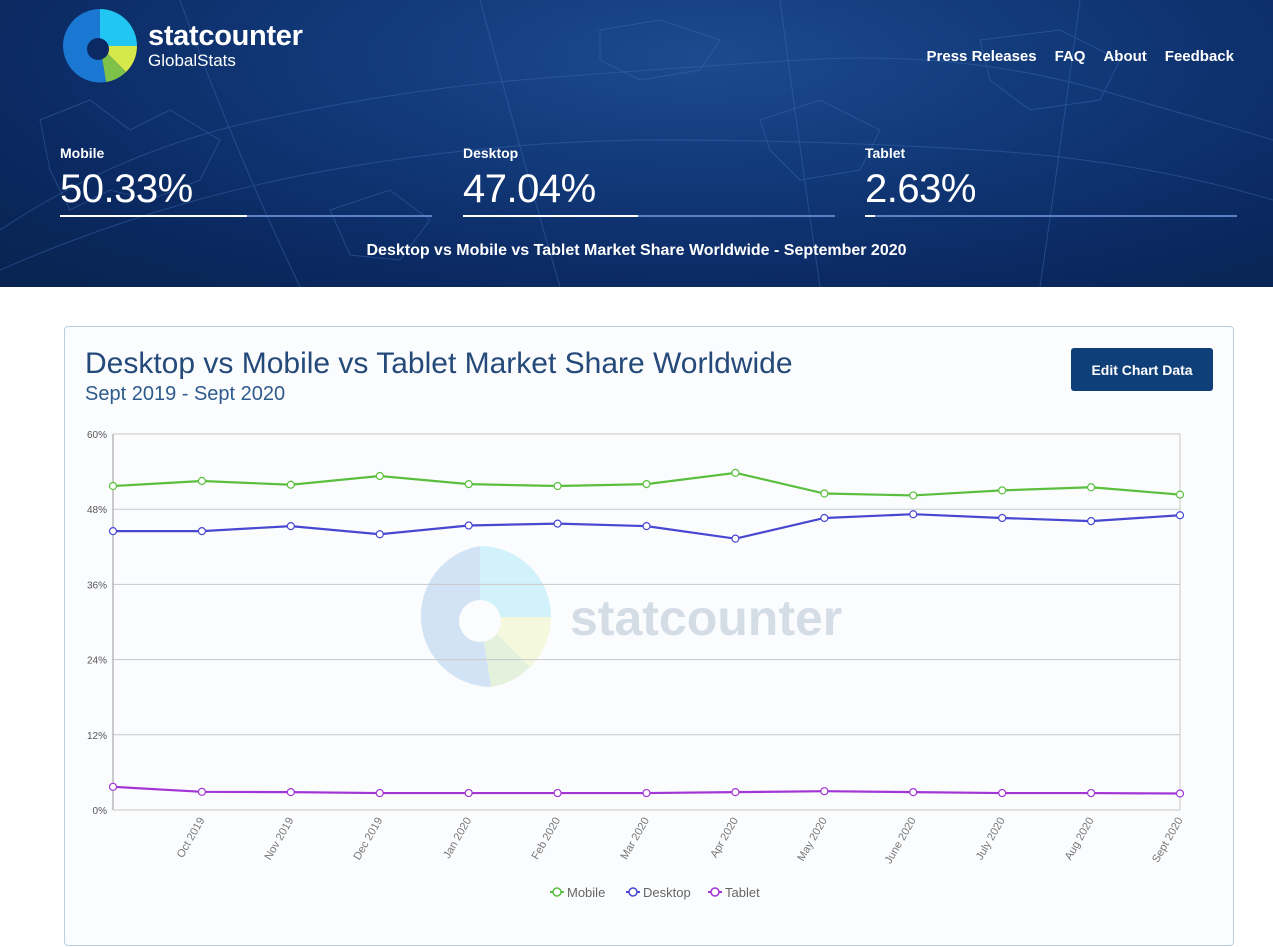 Image resolution: width=1273 pixels, height=947 pixels. I want to click on stat-label: Tablet, so click(885, 153).